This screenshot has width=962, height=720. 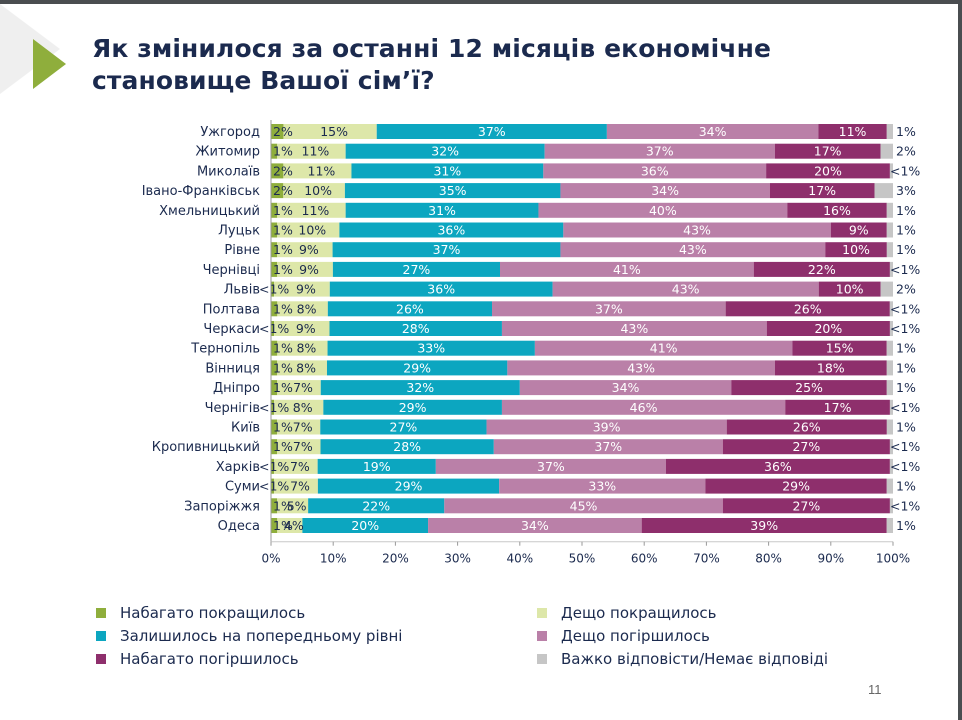 What do you see at coordinates (201, 191) in the screenshot?
I see `category-label: Івано-Франківськ` at bounding box center [201, 191].